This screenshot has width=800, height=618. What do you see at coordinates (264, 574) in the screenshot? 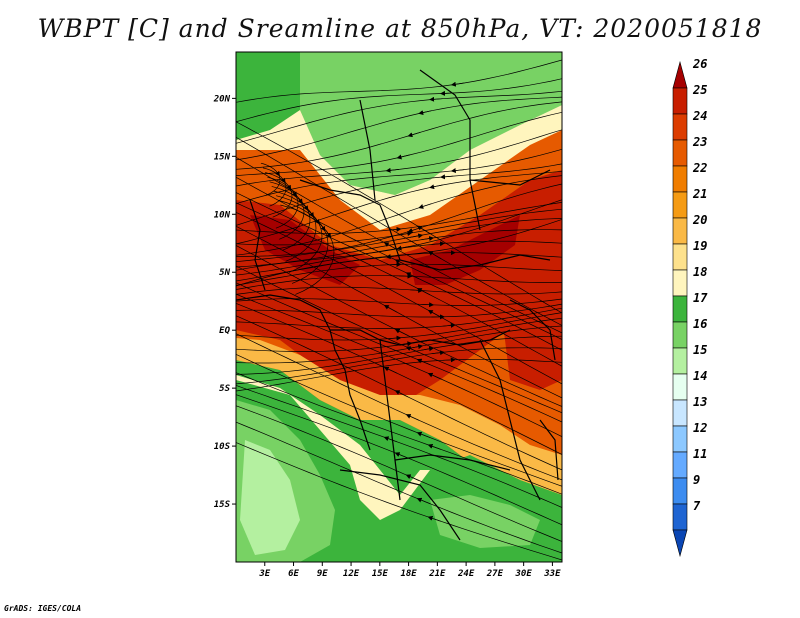
I see `lon-tick-label: 3E` at bounding box center [264, 574].